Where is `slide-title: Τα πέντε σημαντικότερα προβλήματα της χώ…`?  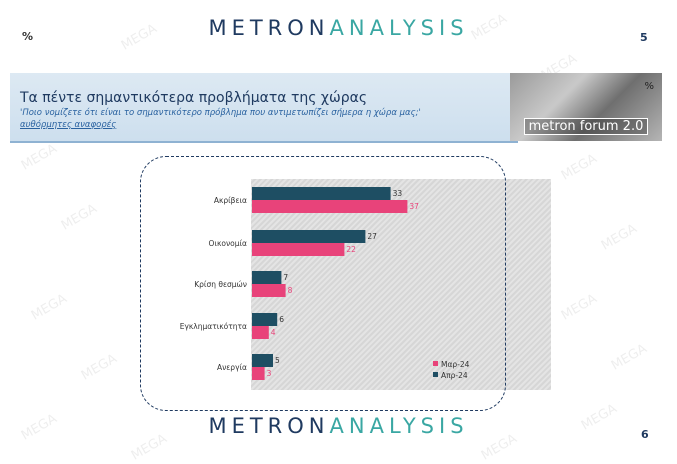 slide-title: Τα πέντε σημαντικότερα προβλήματα της χώ… is located at coordinates (194, 98).